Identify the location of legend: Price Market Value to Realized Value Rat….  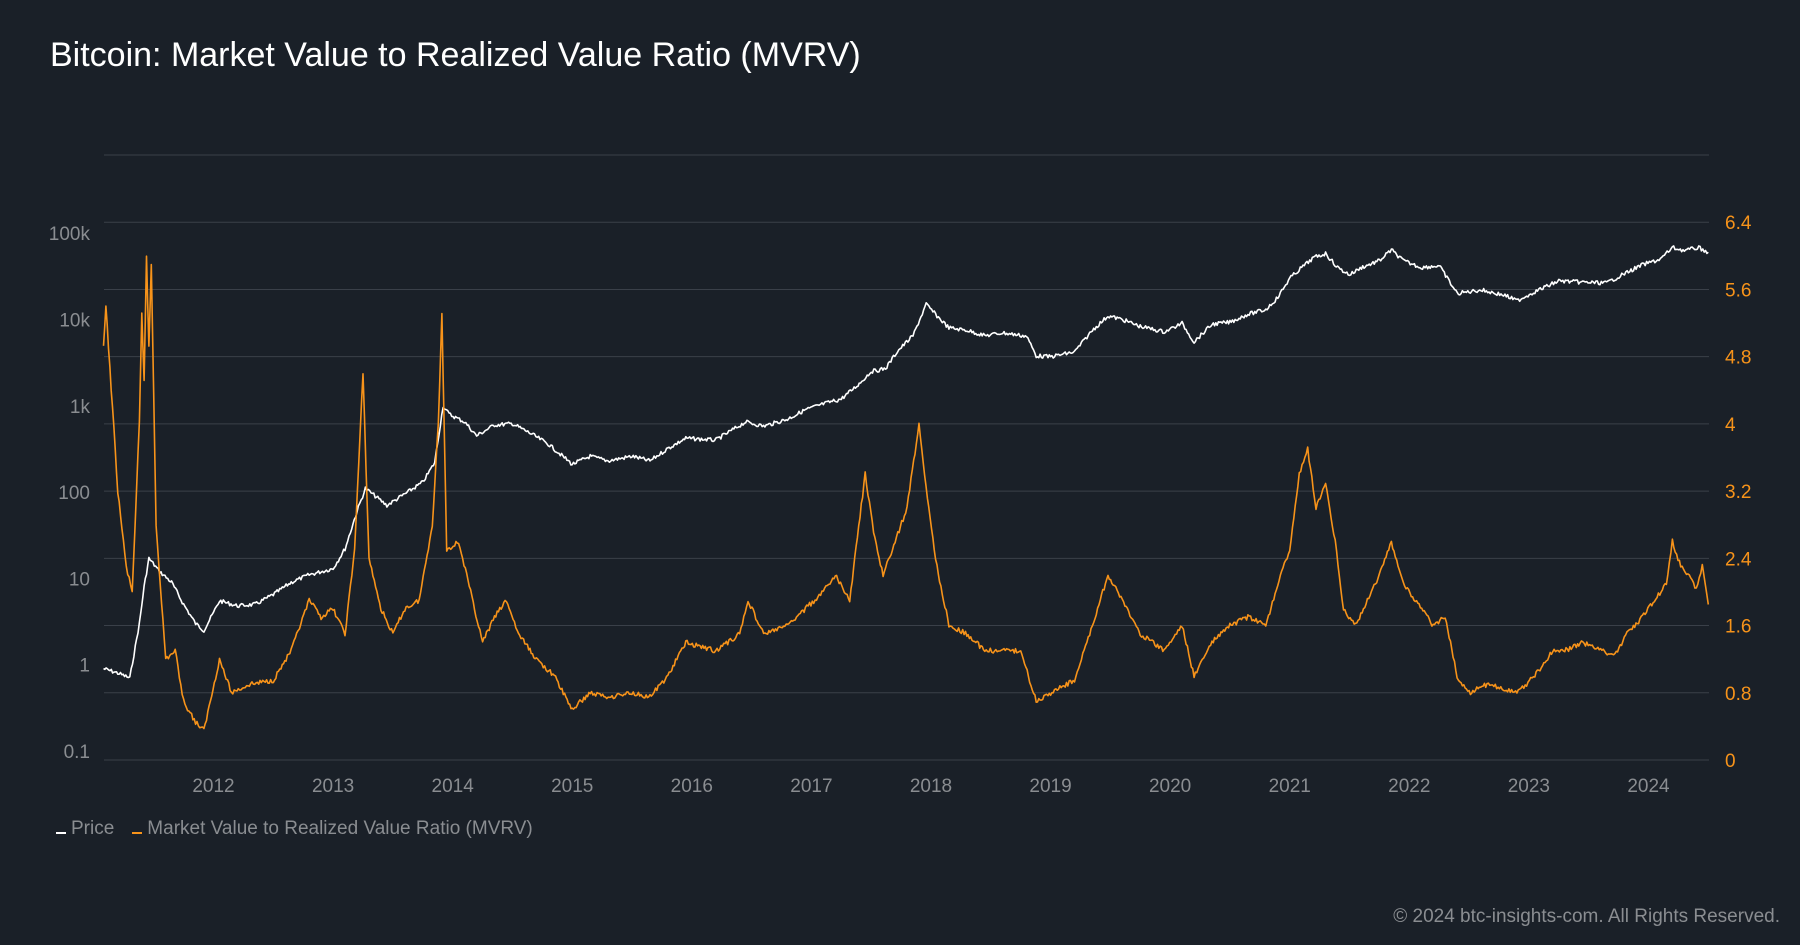
(294, 829).